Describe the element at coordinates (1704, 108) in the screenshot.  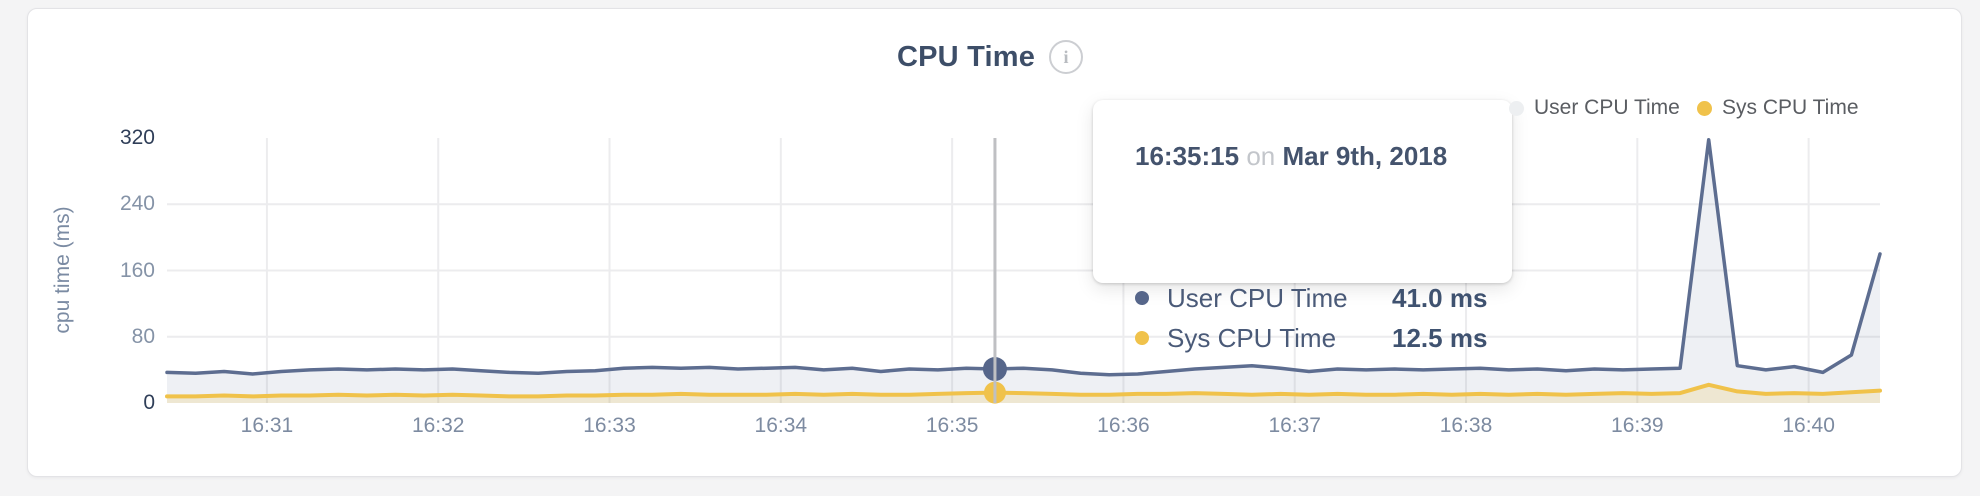
I see `legend-dot-sys-cpu` at that location.